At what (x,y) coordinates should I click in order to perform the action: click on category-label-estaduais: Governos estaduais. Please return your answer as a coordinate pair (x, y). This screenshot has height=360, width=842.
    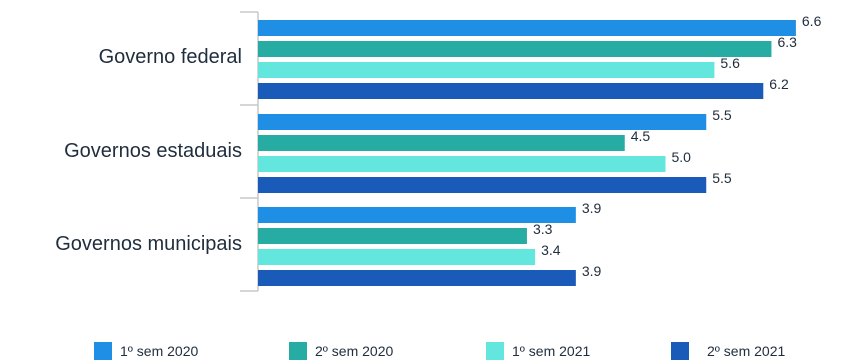
    Looking at the image, I should click on (153, 151).